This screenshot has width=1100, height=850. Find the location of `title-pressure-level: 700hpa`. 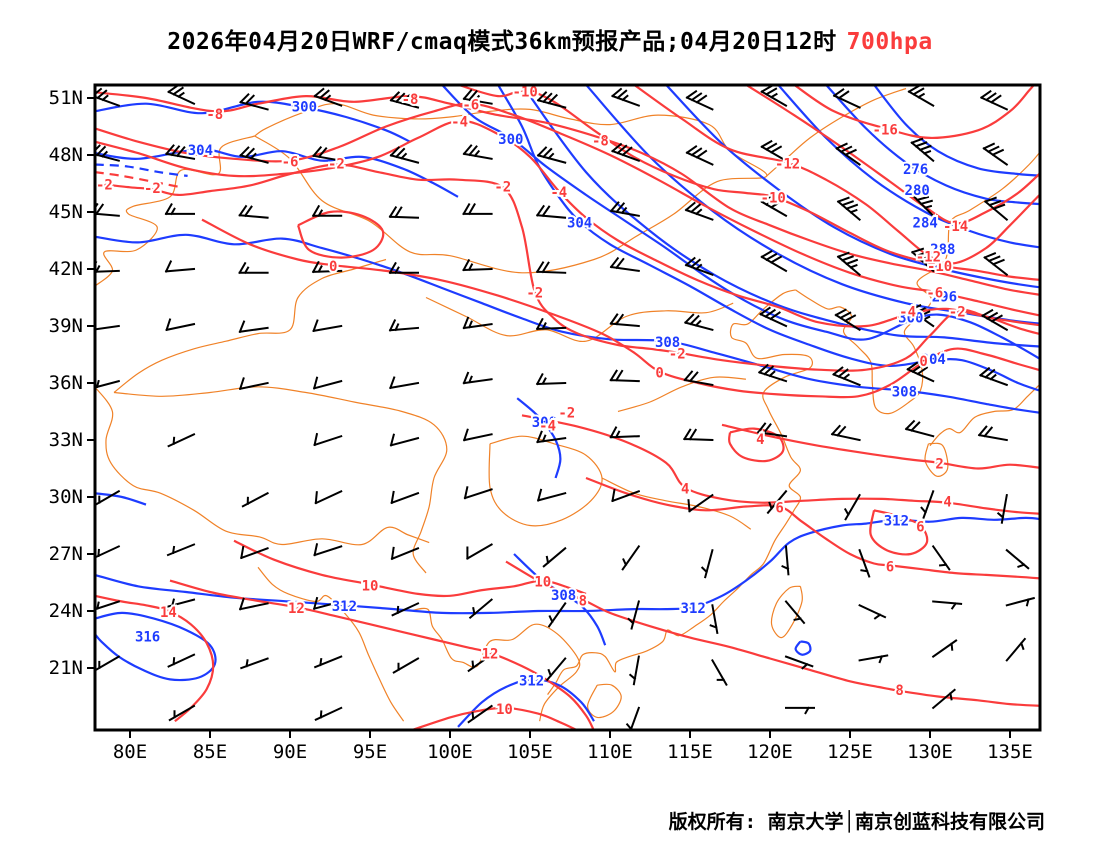

title-pressure-level: 700hpa is located at coordinates (889, 42).